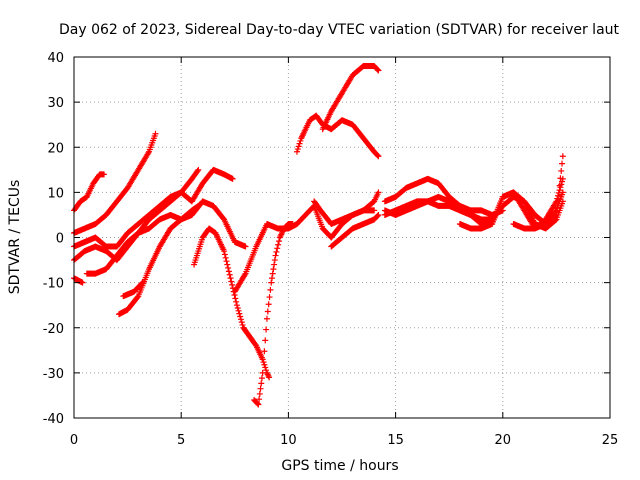 The width and height of the screenshot is (640, 480). What do you see at coordinates (60, 239) in the screenshot?
I see `y-tick-label: 0` at bounding box center [60, 239].